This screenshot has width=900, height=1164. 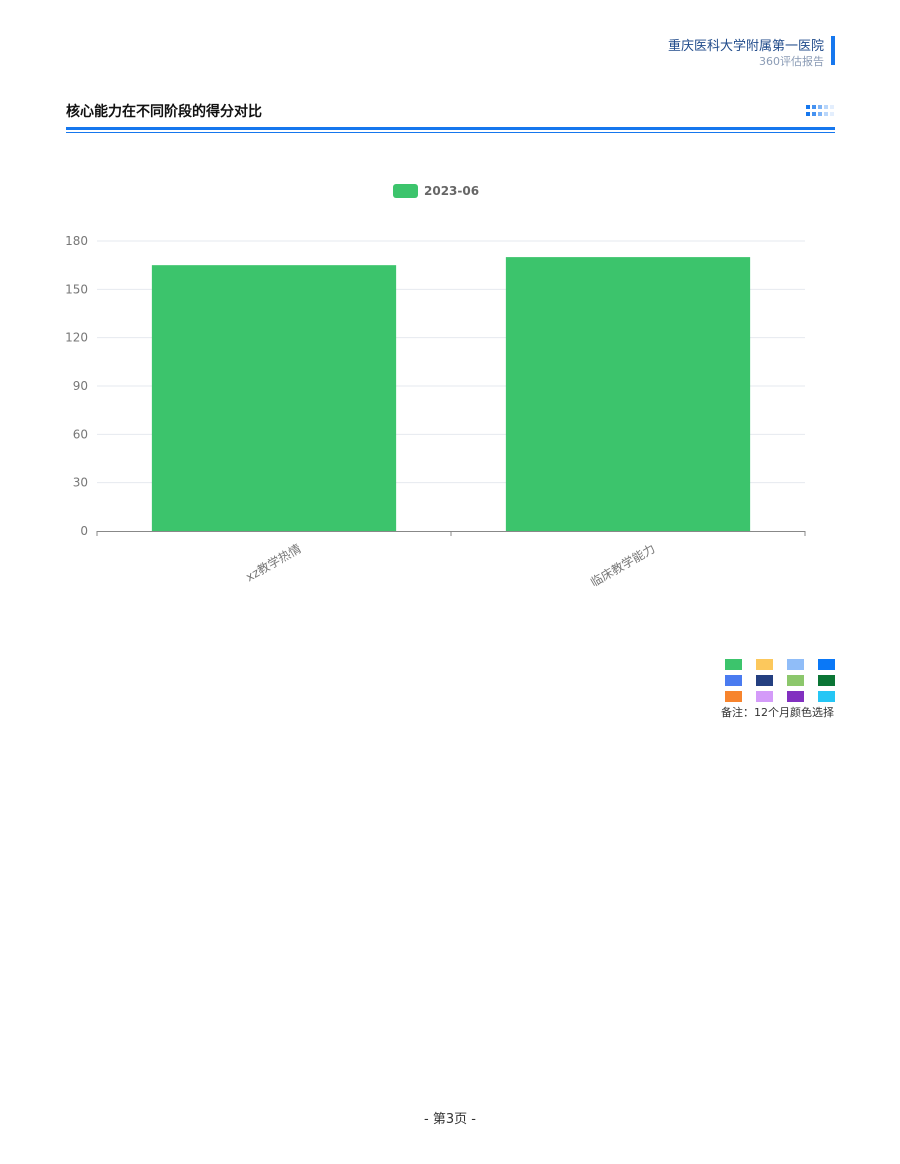 What do you see at coordinates (450, 1119) in the screenshot?
I see `page-number: - 第3页 -` at bounding box center [450, 1119].